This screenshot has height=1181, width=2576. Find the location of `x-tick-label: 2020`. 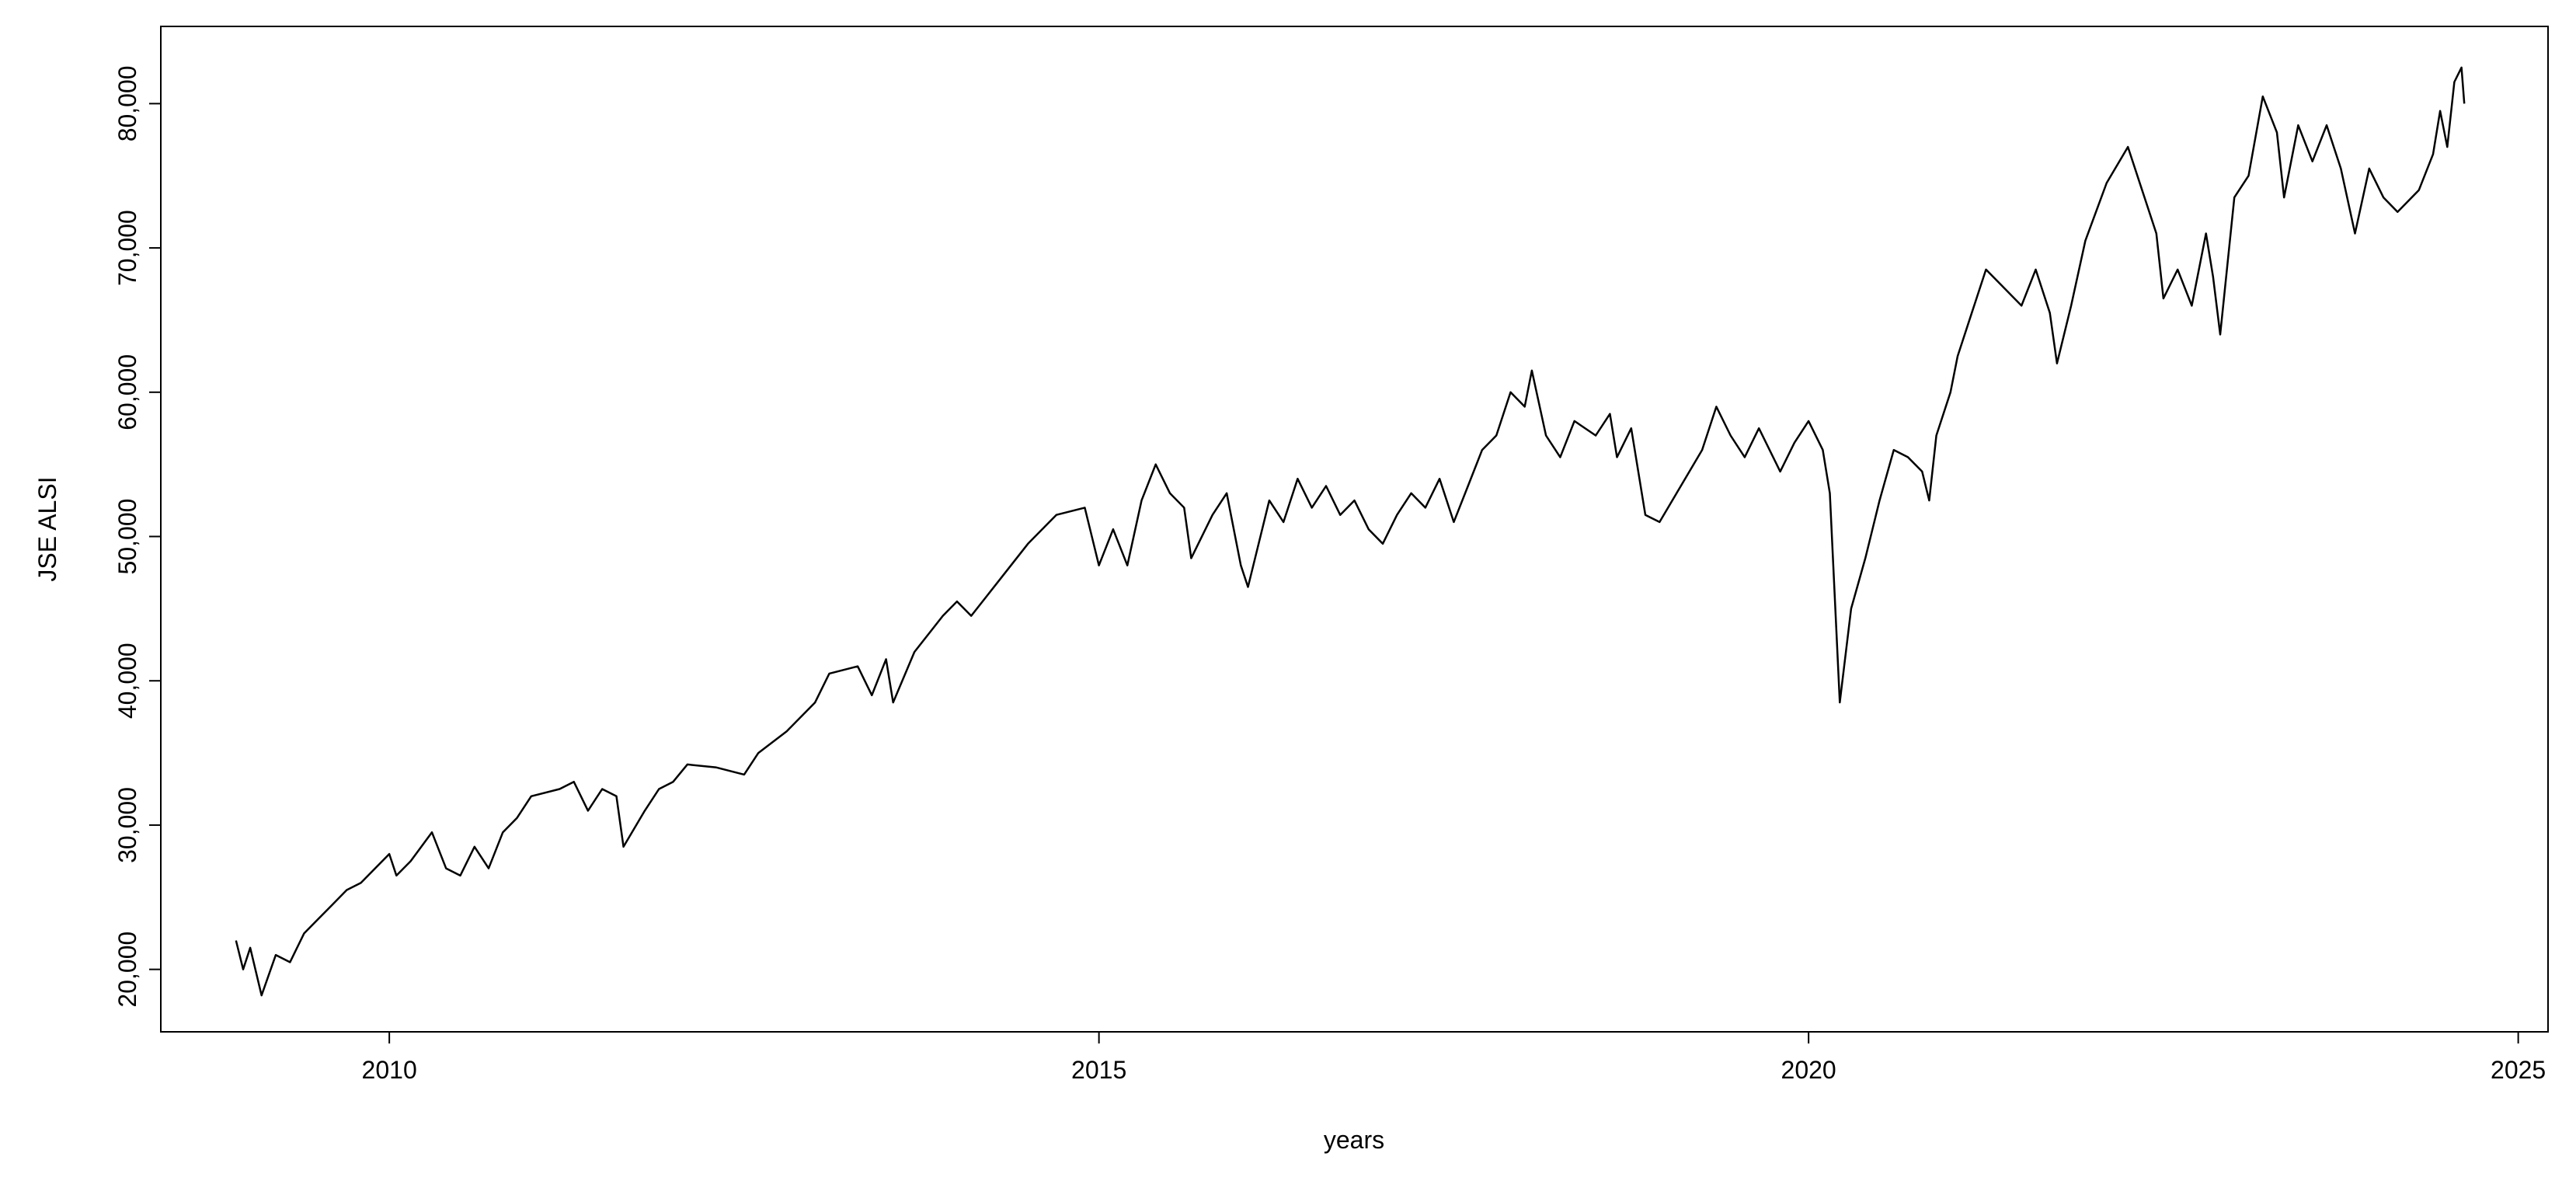

x-tick-label: 2020 is located at coordinates (1808, 1070).